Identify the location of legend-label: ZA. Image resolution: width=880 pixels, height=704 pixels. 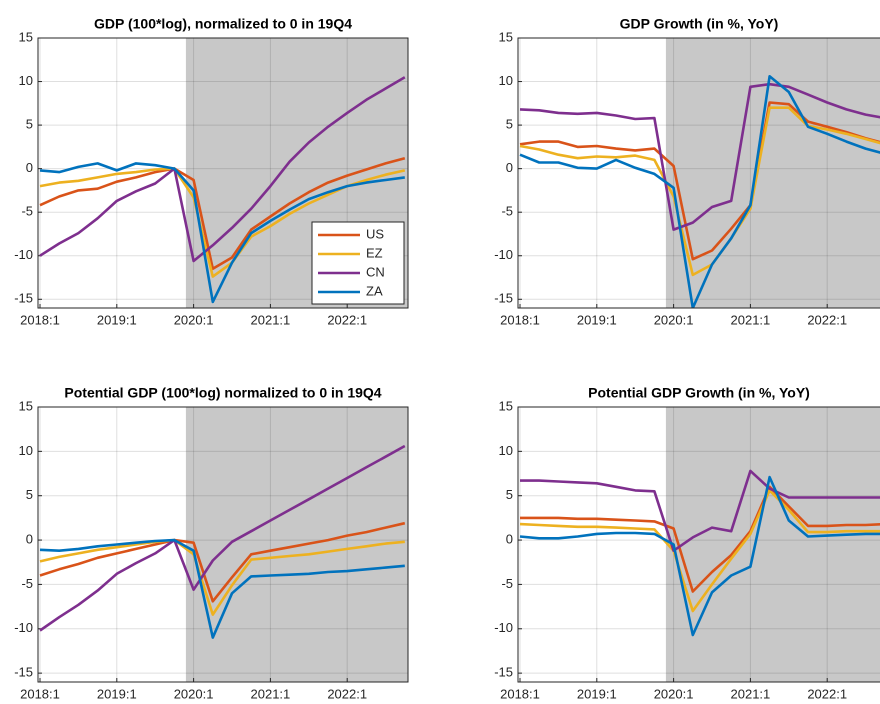
(374, 290).